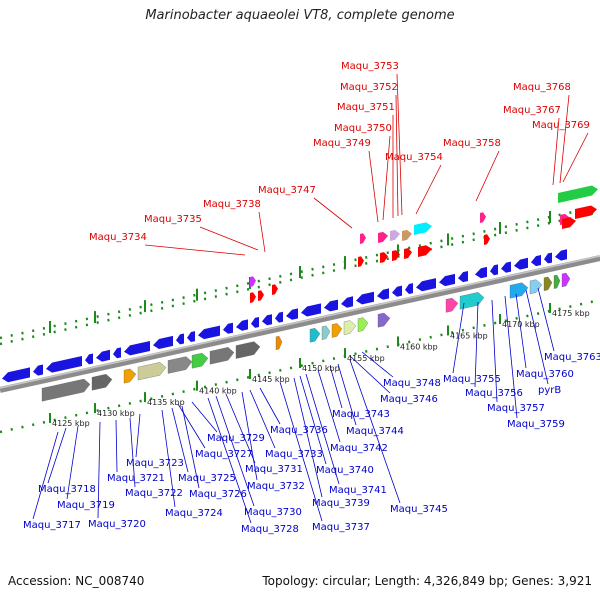 This screenshot has width=600, height=600. Describe the element at coordinates (494, 393) in the screenshot. I see `reverse-gene-label: Maqu_3756` at that location.